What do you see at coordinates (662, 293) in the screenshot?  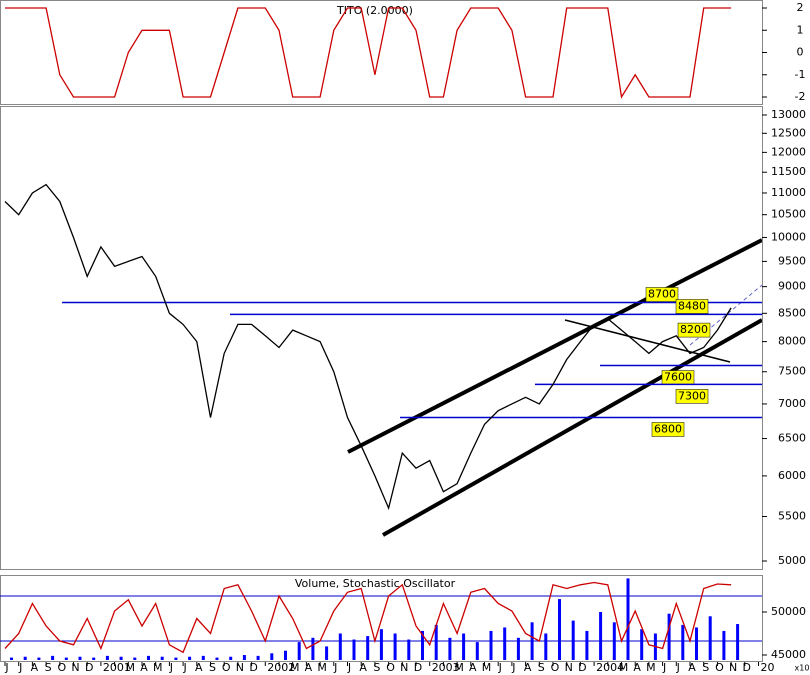 I see `level-label: 8700` at bounding box center [662, 293].